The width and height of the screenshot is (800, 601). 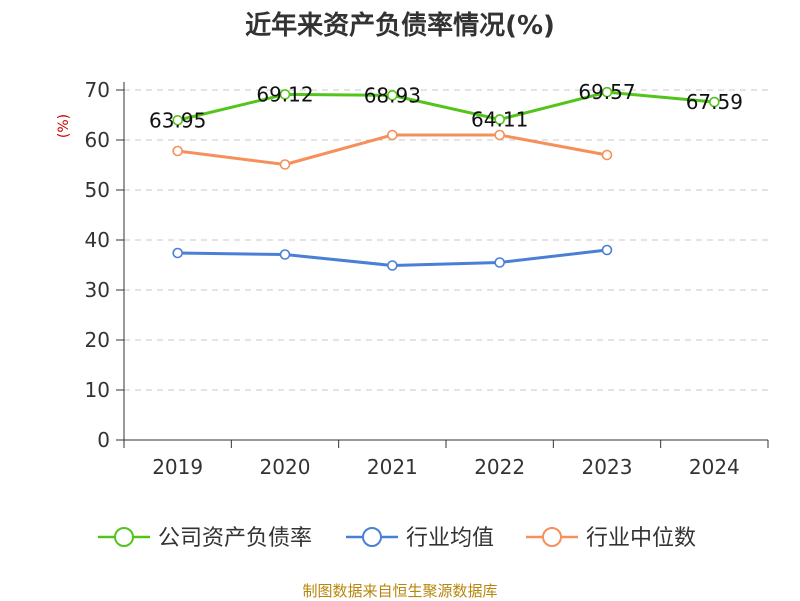 I want to click on y-tick-label: 20, so click(x=97, y=340).